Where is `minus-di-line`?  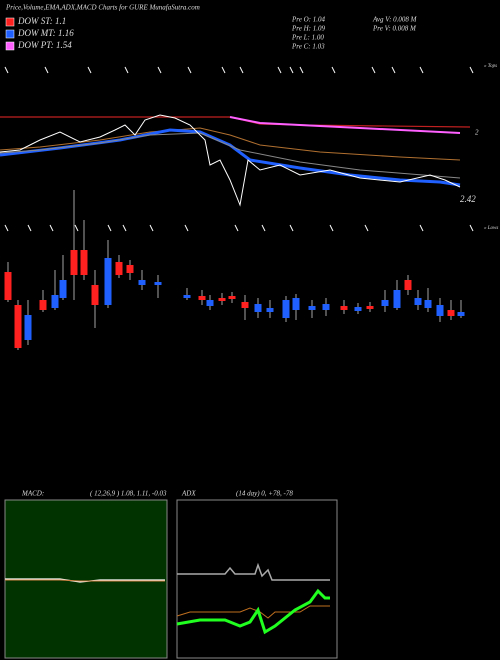 minus-di-line is located at coordinates (253, 611).